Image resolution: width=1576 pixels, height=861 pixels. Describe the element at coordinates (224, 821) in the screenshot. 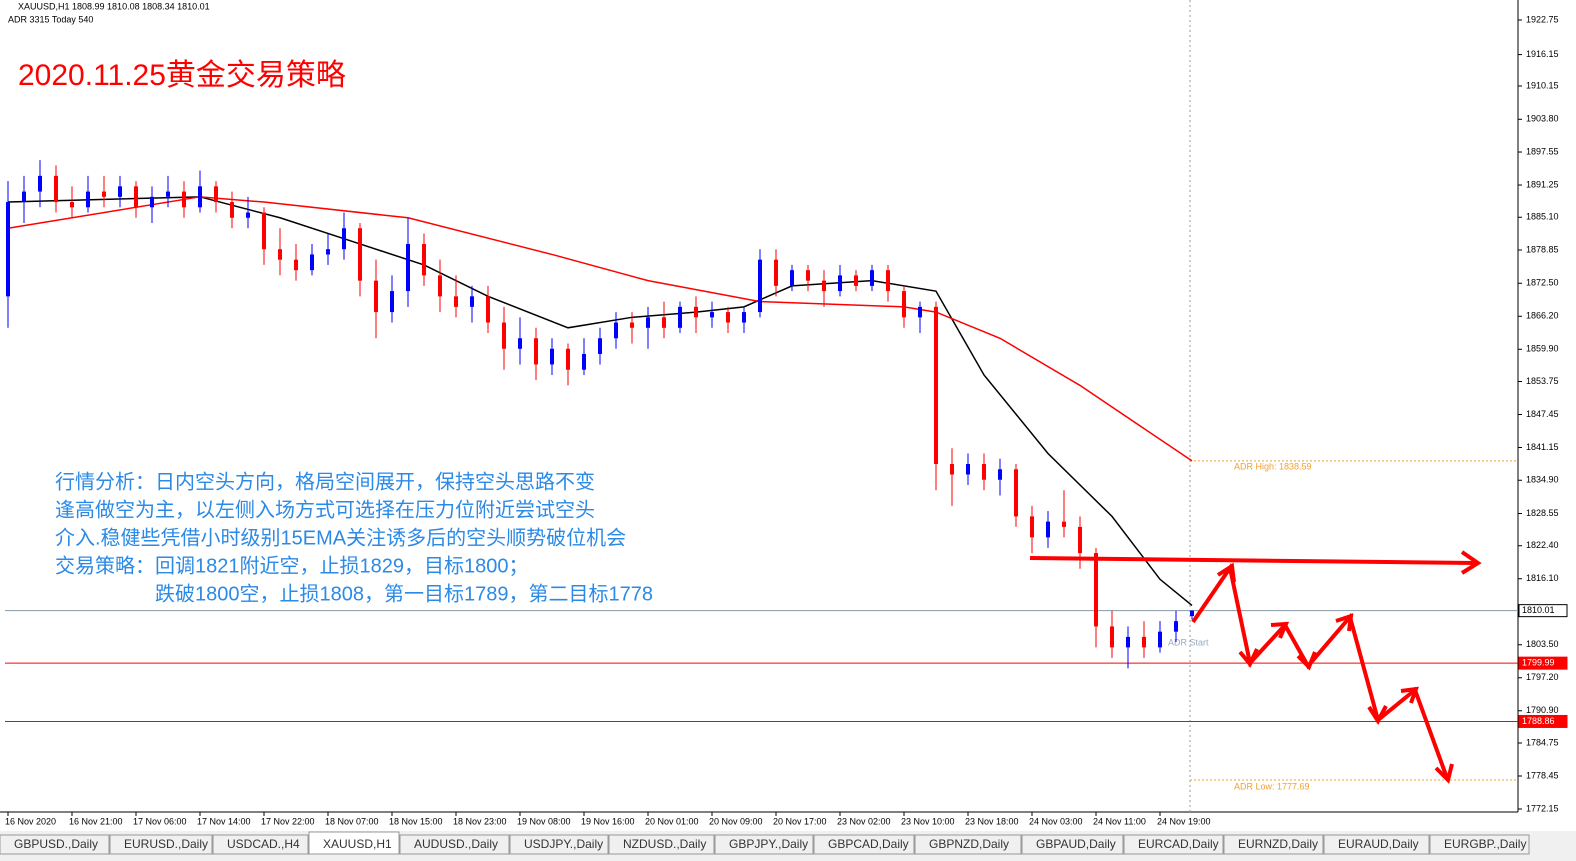

I see `x-tick-label: 17 Nov 14:00` at that location.